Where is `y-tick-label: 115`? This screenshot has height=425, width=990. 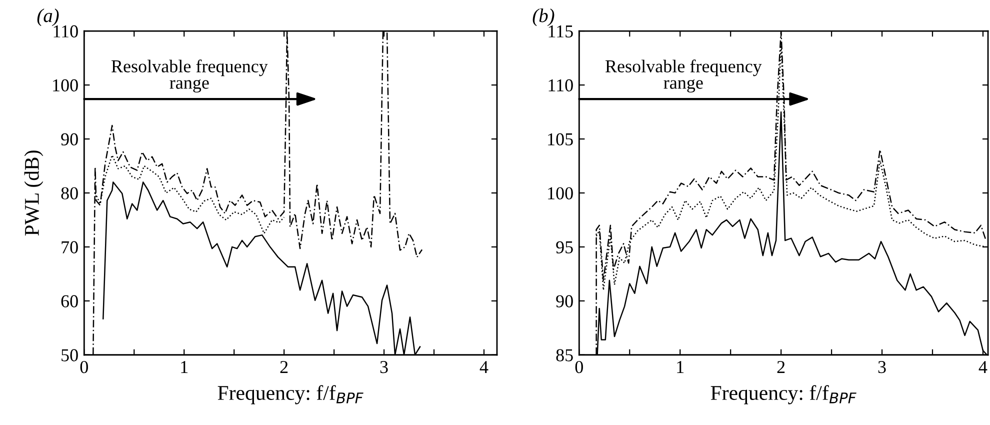 y-tick-label: 115 is located at coordinates (560, 31).